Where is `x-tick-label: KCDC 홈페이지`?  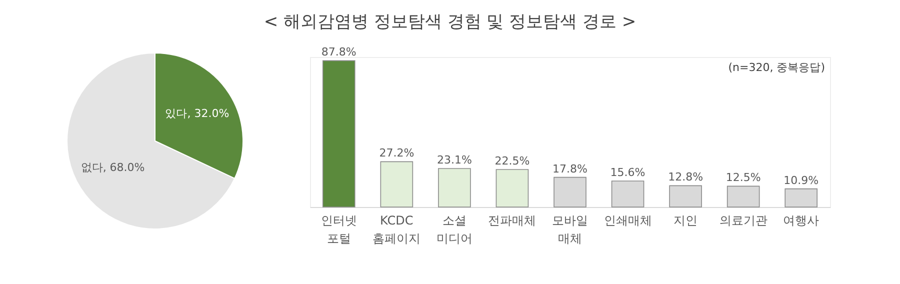
x-tick-label: KCDC 홈페이지 is located at coordinates (396, 230).